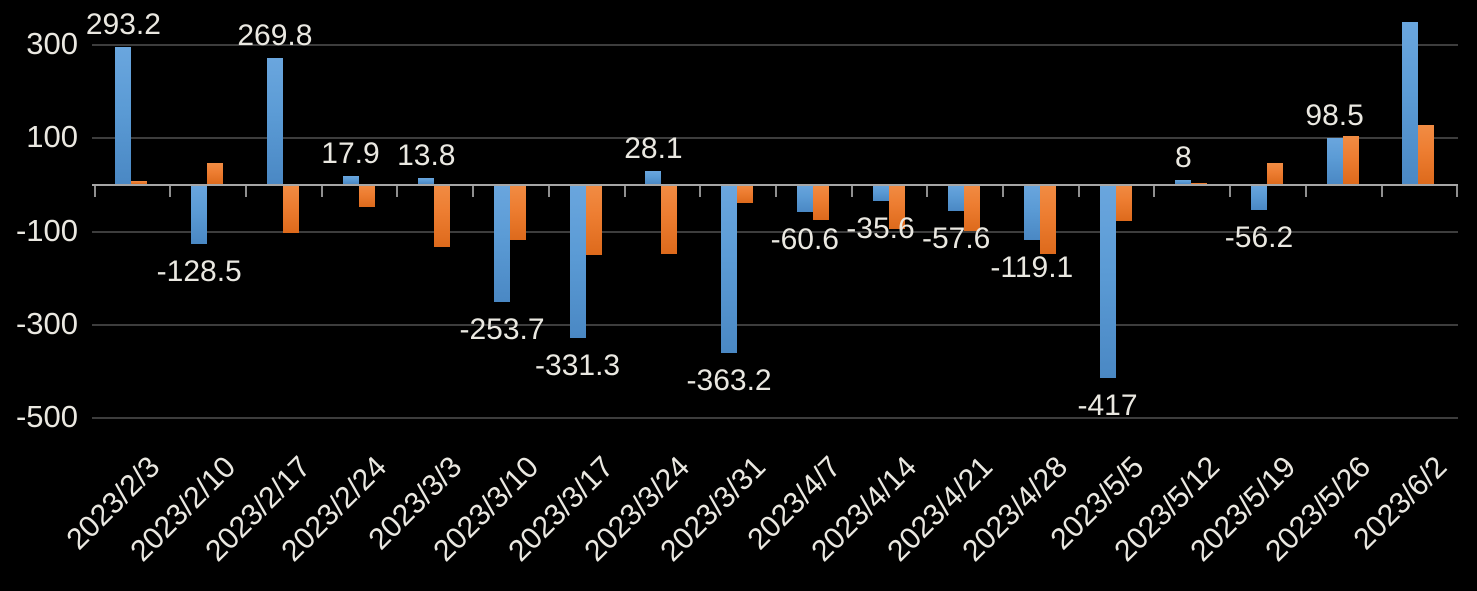  I want to click on data-label-2023/4/7: -60.6, so click(804, 240).